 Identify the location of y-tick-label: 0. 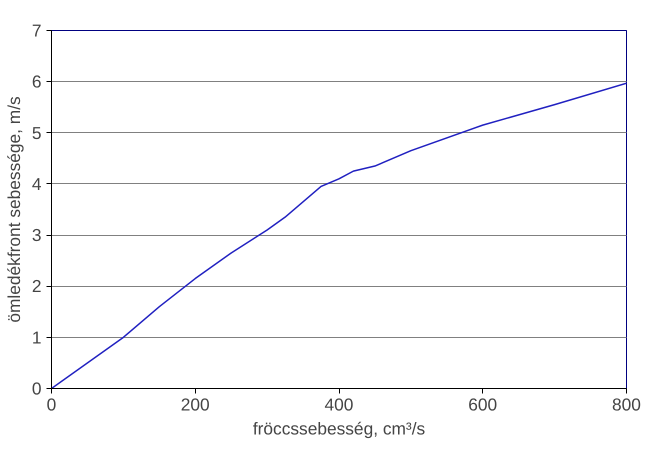
(37, 388).